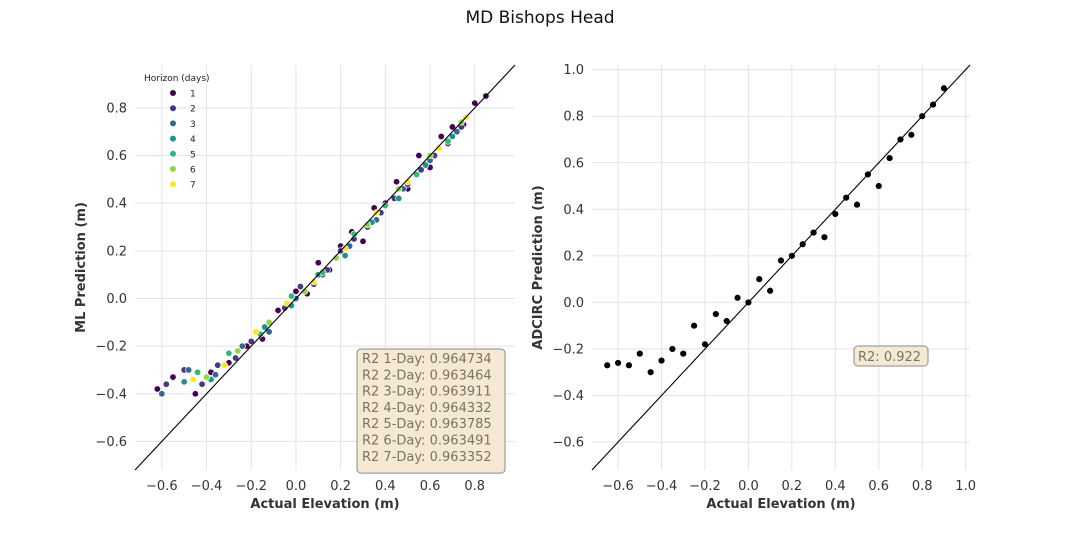  I want to click on x-tick-label: −0.6, so click(618, 486).